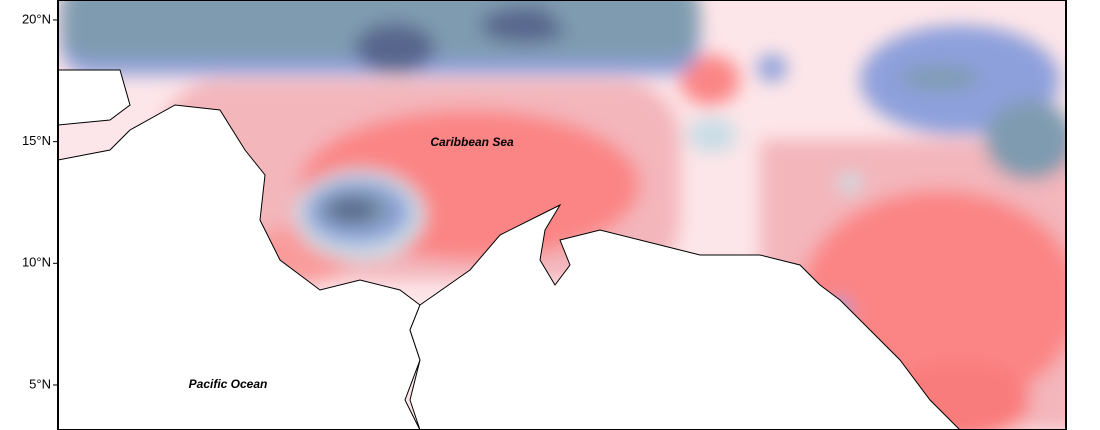 This screenshot has width=1100, height=430. What do you see at coordinates (36, 262) in the screenshot?
I see `y-tick-label: 10°N` at bounding box center [36, 262].